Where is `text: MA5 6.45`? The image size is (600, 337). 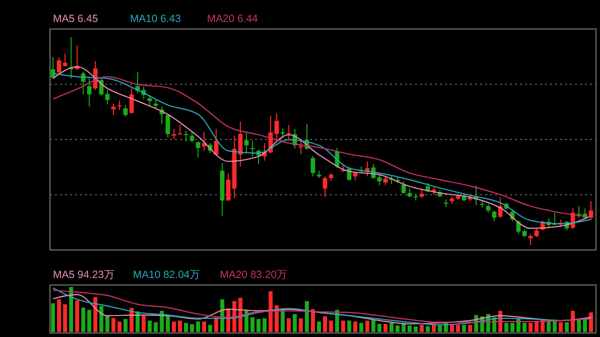
text: MA5 6.45 is located at coordinates (75, 19).